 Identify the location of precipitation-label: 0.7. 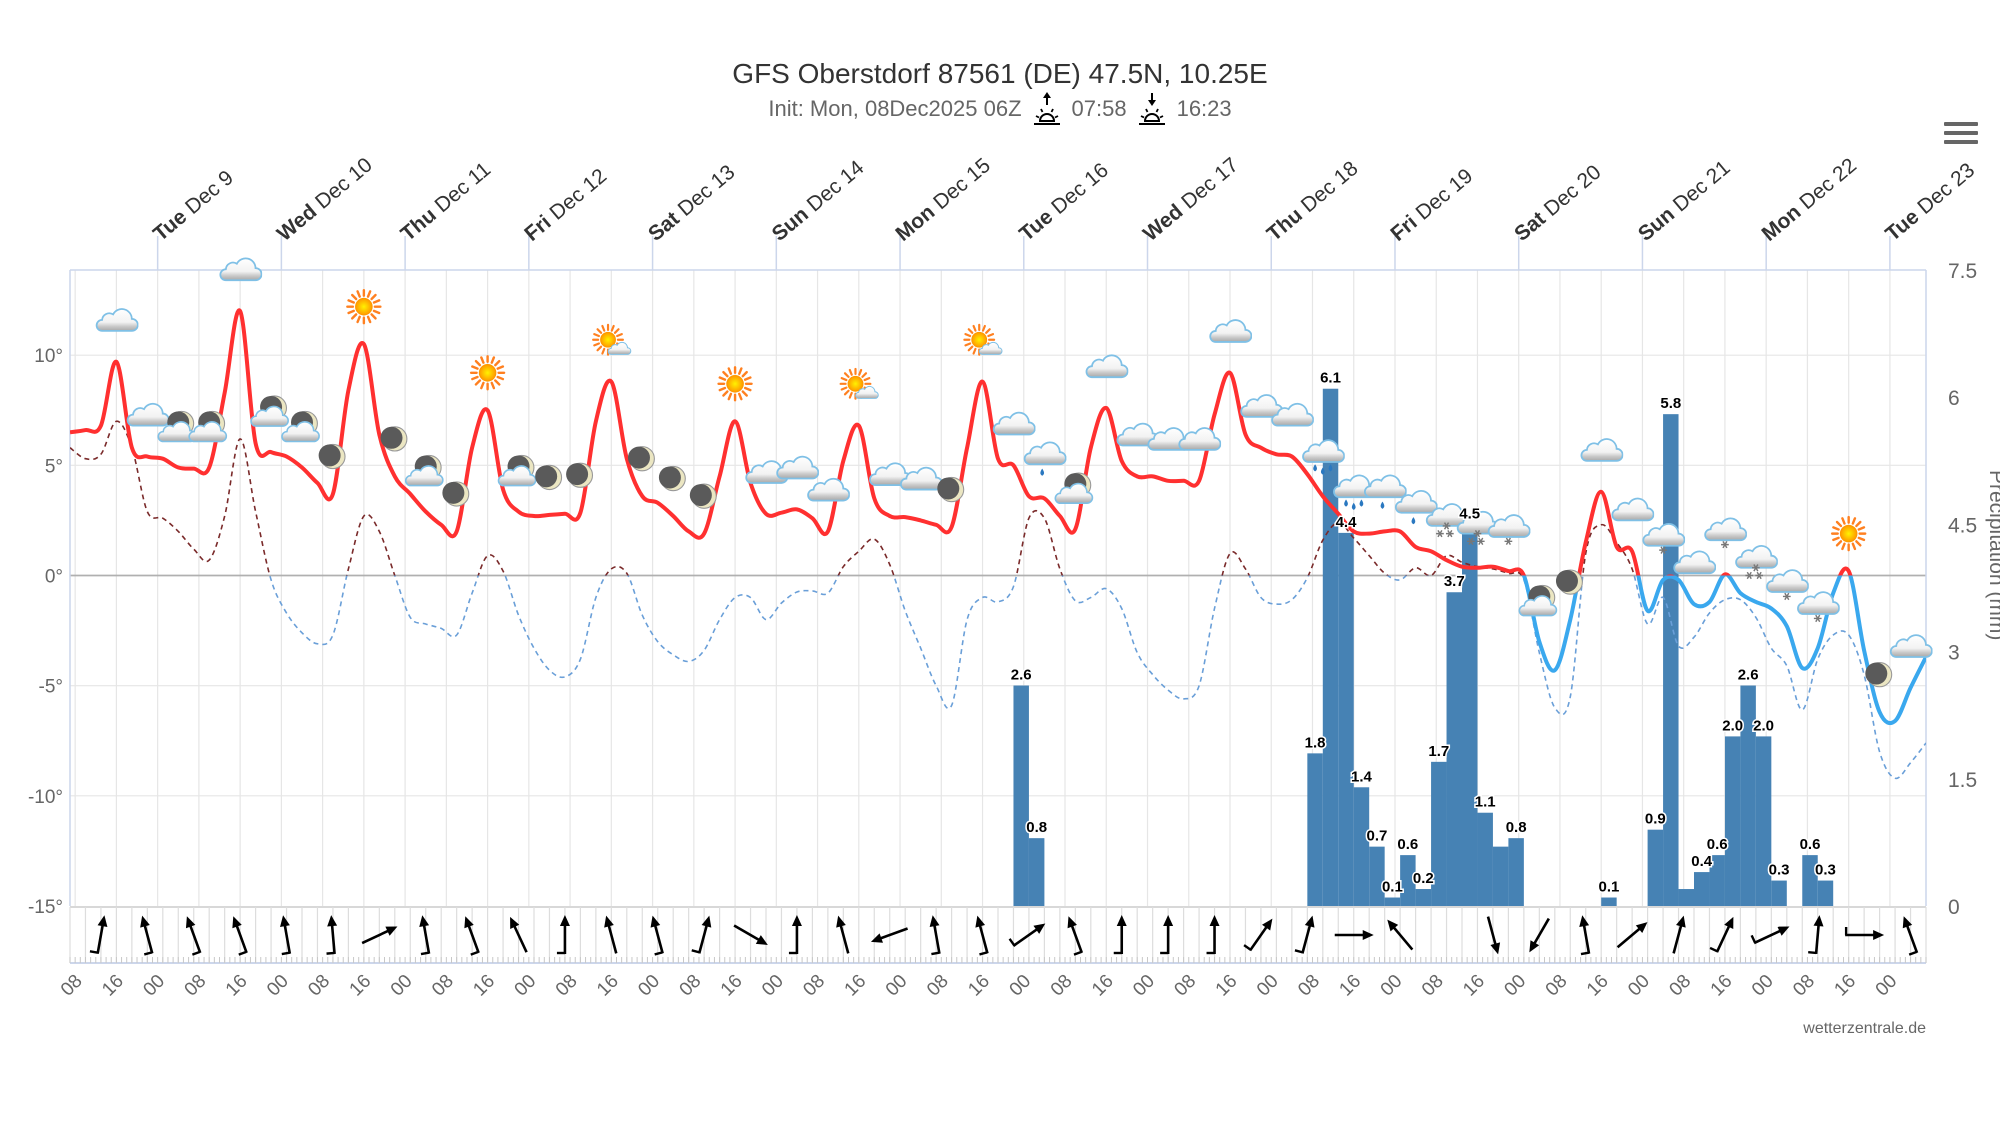
(1377, 836).